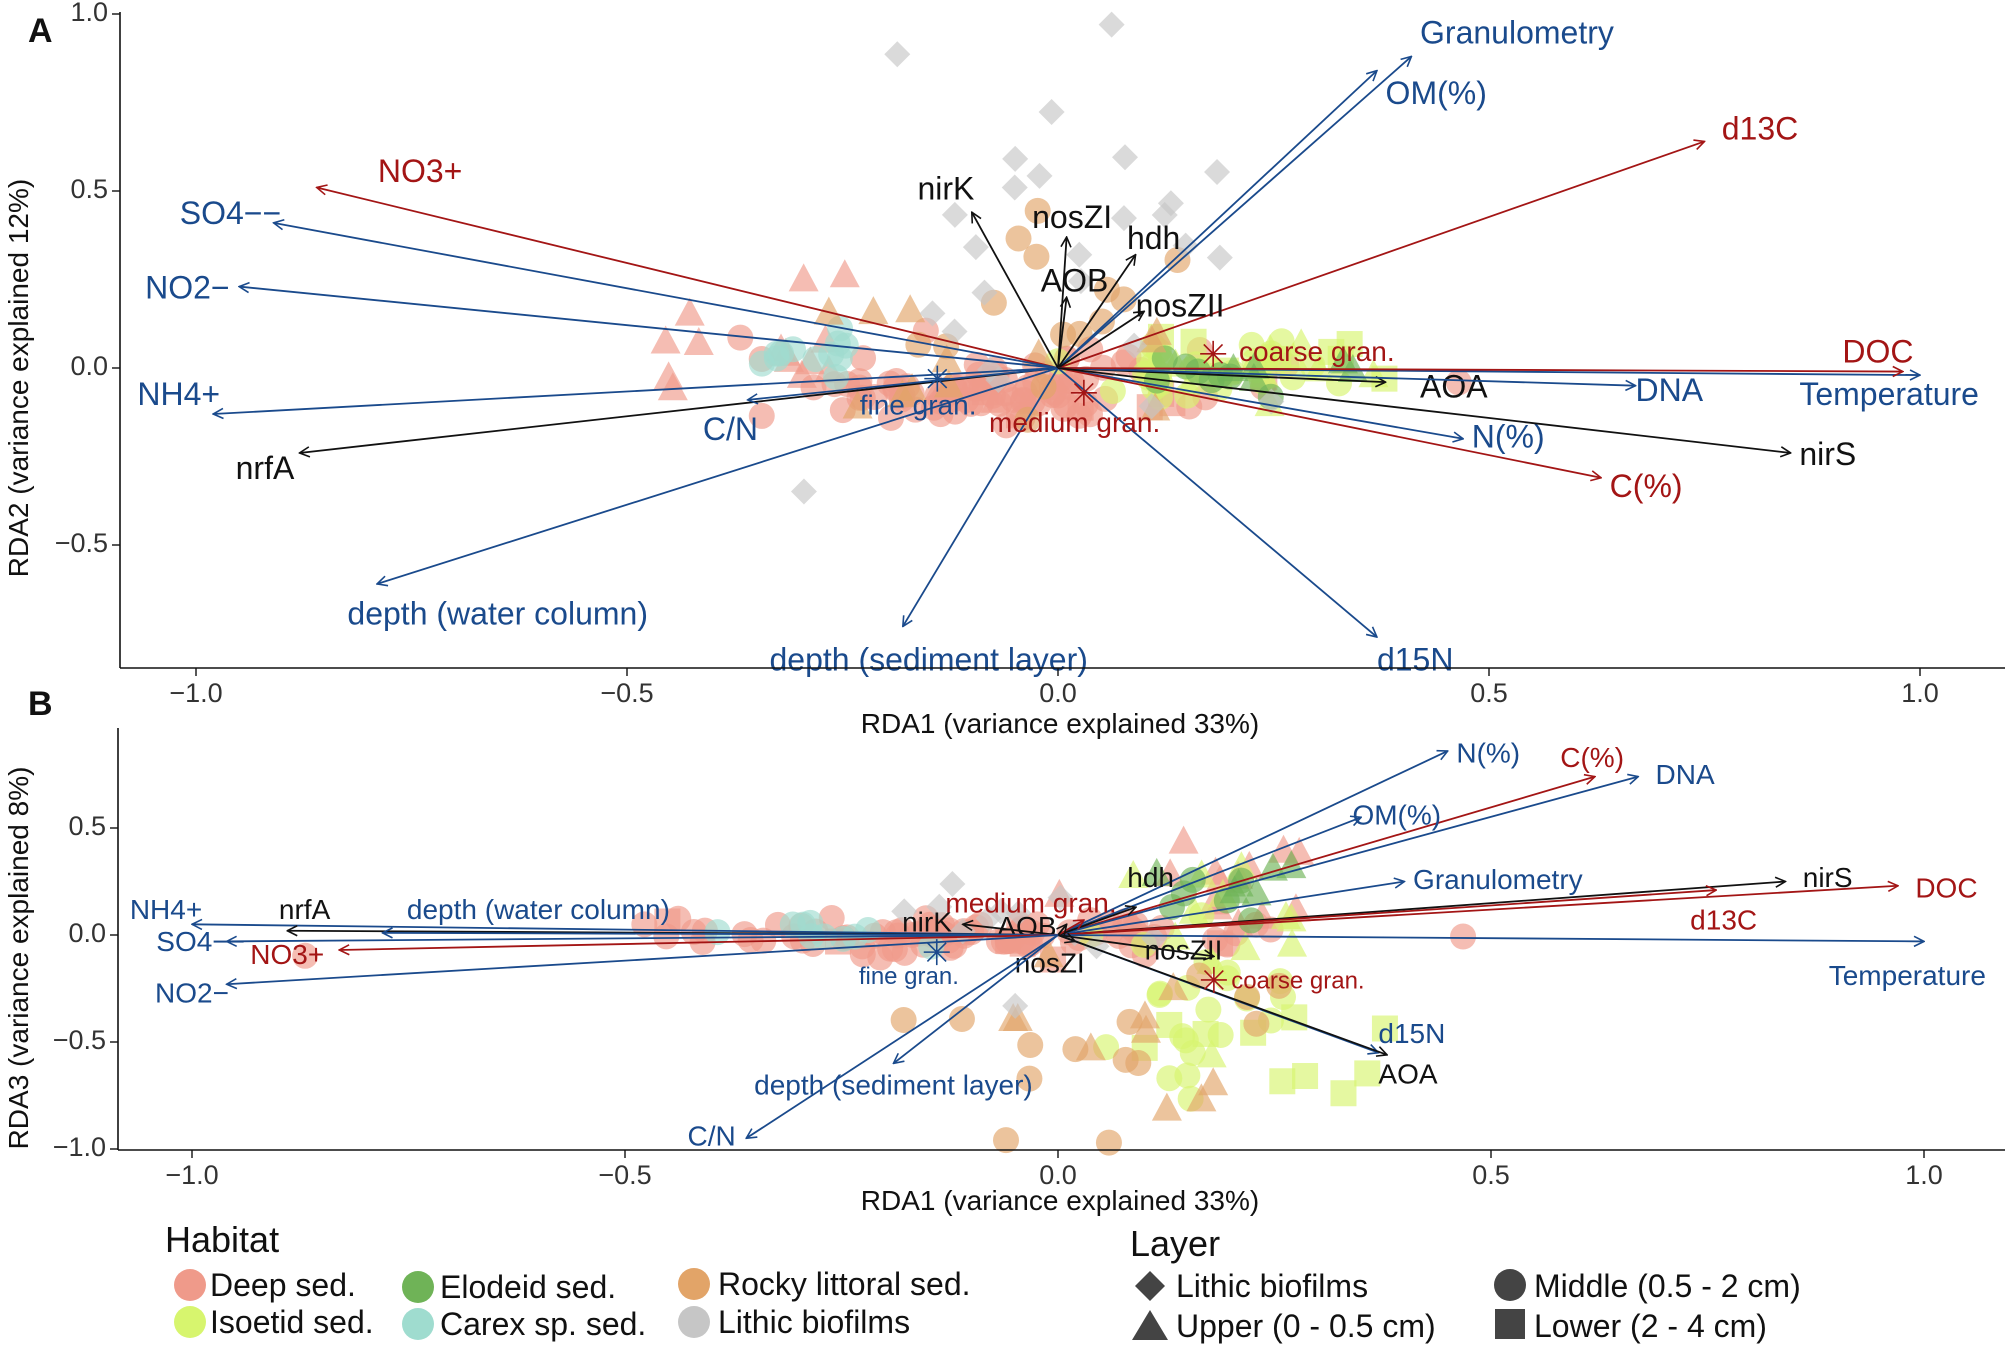 This screenshot has height=1351, width=2005. I want to click on legend-shape-square, so click(1510, 1324).